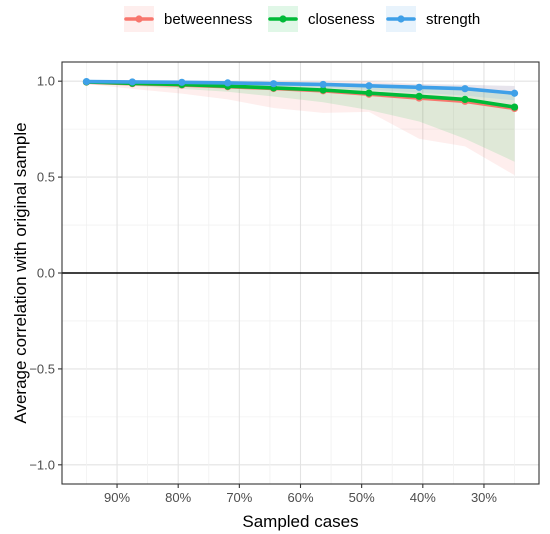 The width and height of the screenshot is (550, 534). I want to click on legend-key-point-betweenness, so click(139, 19).